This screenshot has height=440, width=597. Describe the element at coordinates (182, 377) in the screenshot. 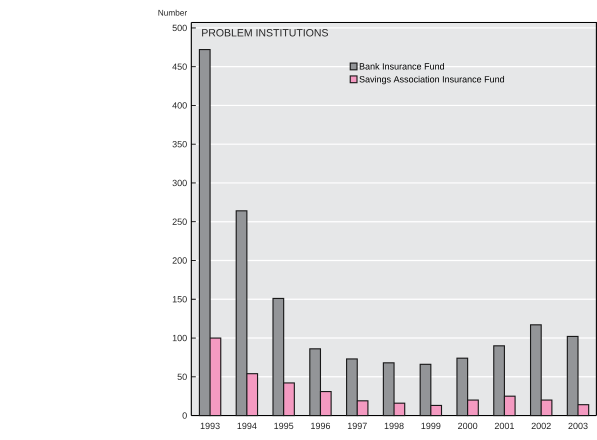

I see `y-tick-label: 50` at that location.